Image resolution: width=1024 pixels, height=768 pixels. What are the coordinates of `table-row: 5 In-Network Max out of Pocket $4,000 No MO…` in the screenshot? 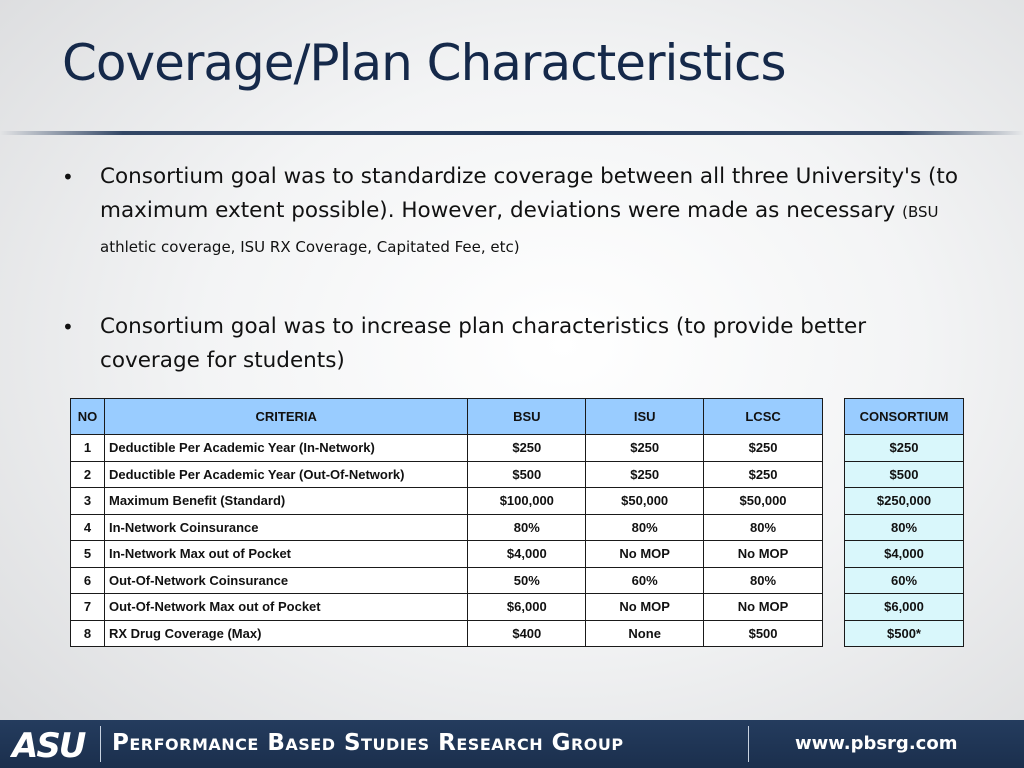 It's located at (446, 554).